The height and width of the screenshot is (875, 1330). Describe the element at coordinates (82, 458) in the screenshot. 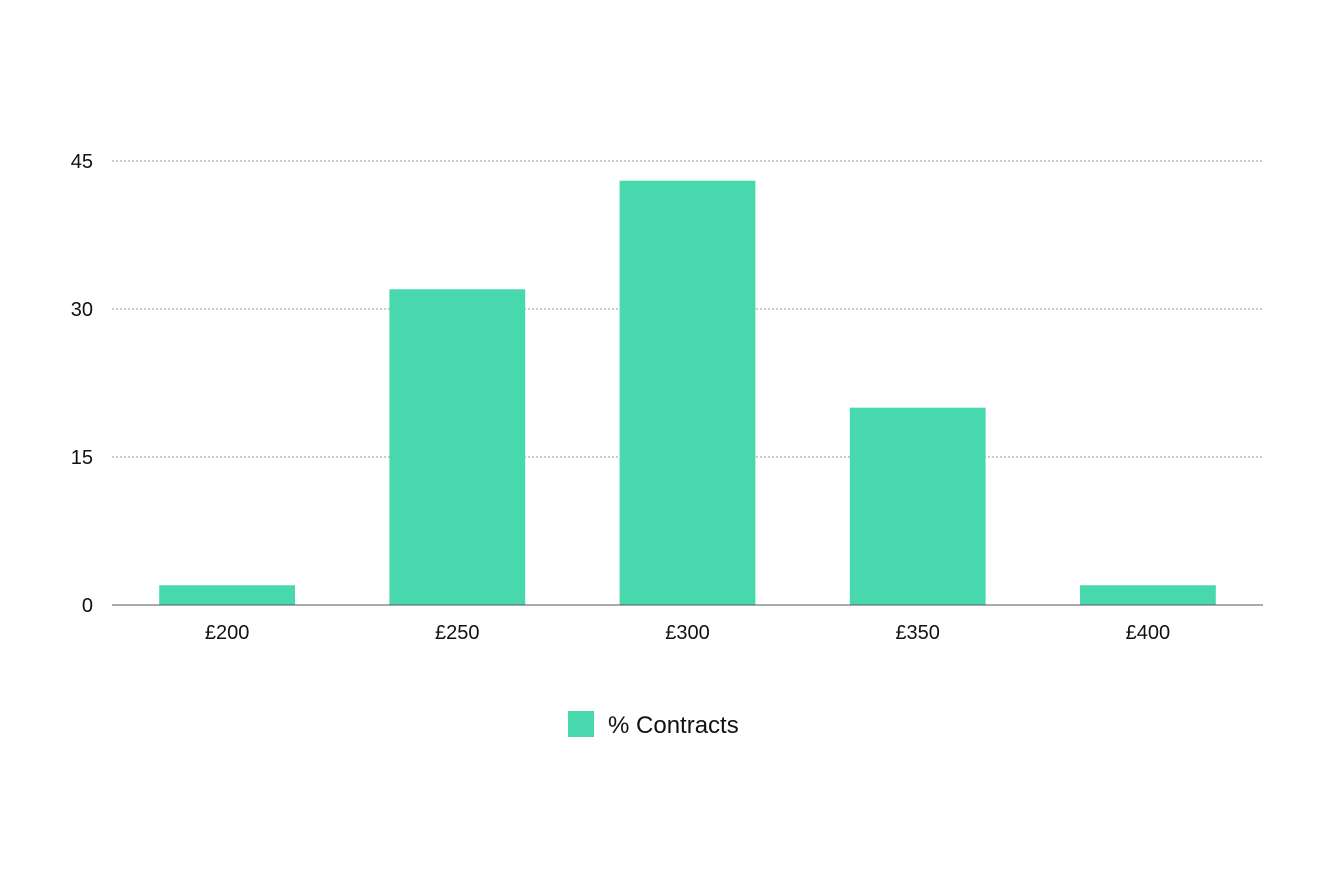

I see `y-tick-label: 15` at that location.